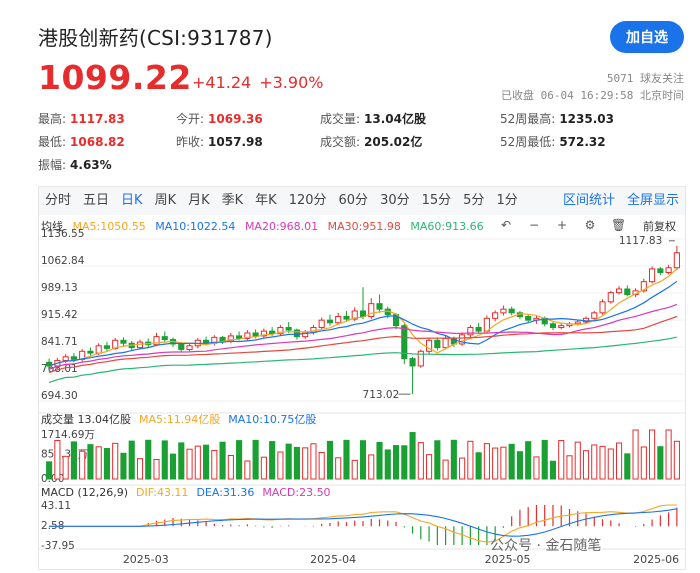  I want to click on change-abs: +41.24, so click(222, 82).